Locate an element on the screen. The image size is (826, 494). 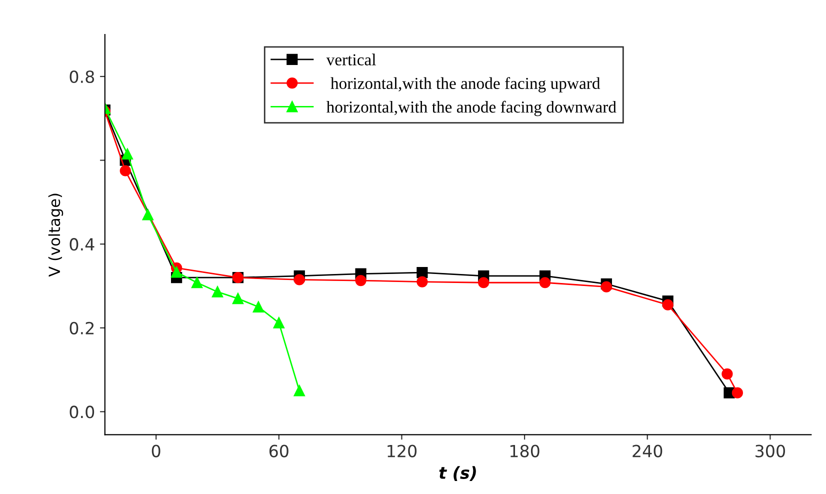
x-tick-label: 0 is located at coordinates (156, 451).